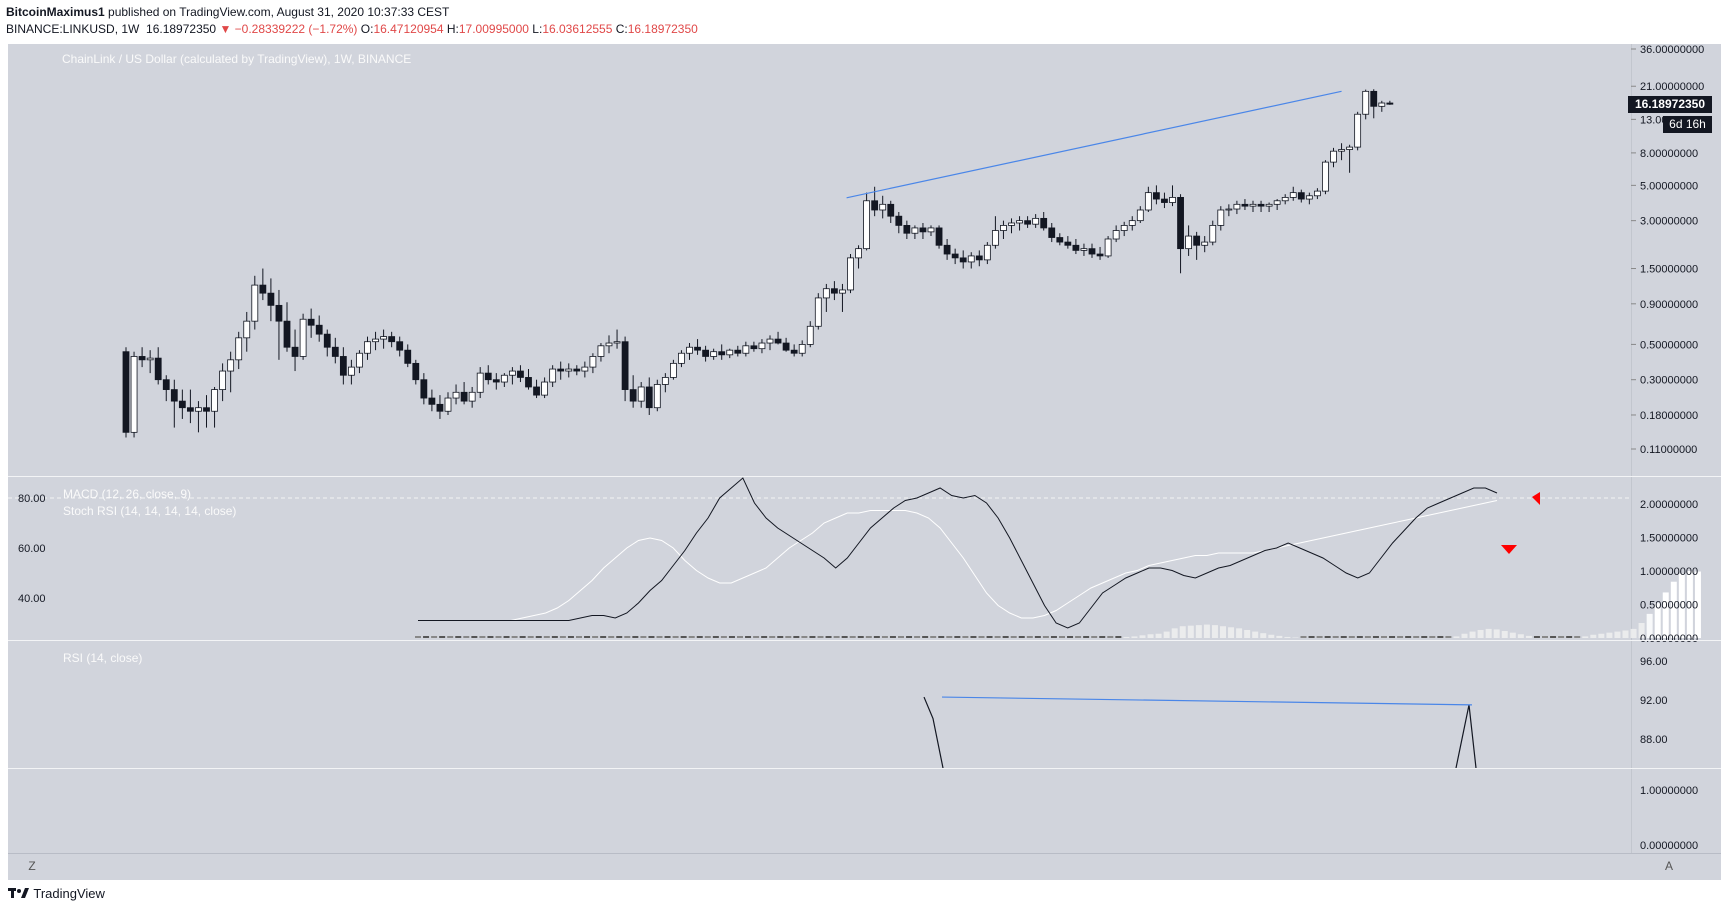 This screenshot has height=918, width=1721. What do you see at coordinates (1669, 381) in the screenshot?
I see `price-tick-label: 0.30000000` at bounding box center [1669, 381].